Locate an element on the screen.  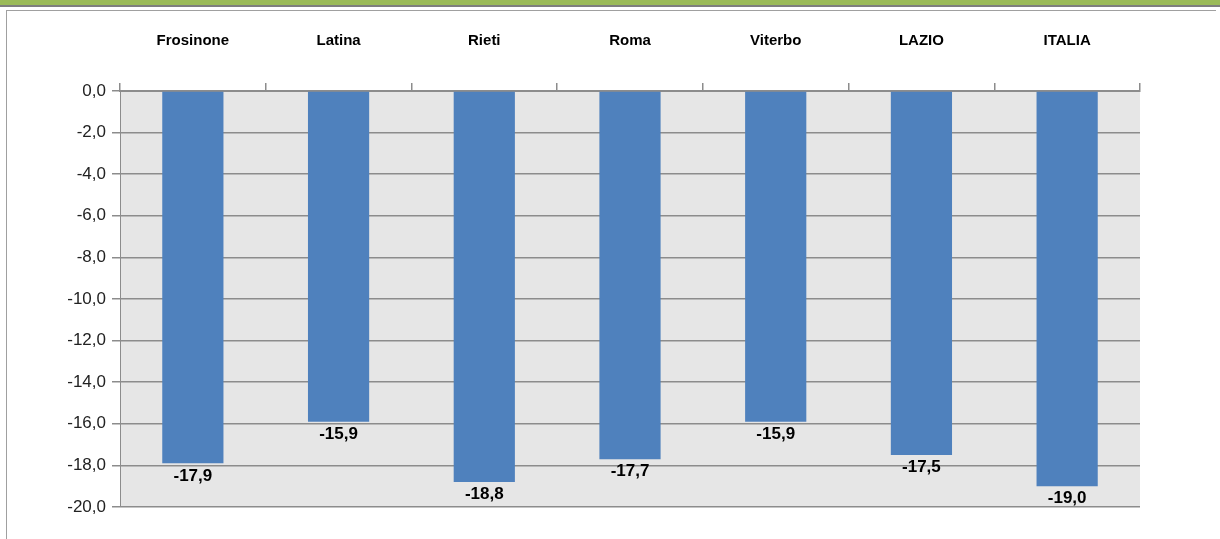
data-label: -17,9 is located at coordinates (193, 475).